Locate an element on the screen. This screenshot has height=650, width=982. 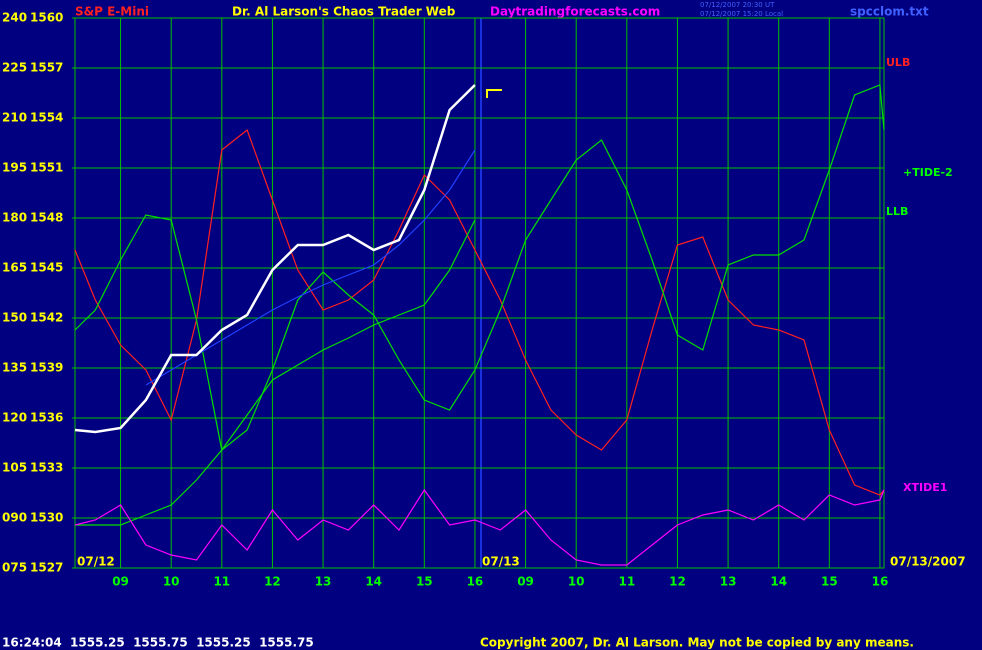
annotation: XTIDE1 is located at coordinates (925, 487).